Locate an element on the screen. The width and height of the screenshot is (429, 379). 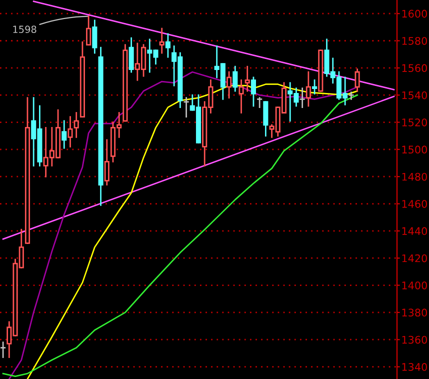
y-tick-label: 1440 is located at coordinates (414, 231).